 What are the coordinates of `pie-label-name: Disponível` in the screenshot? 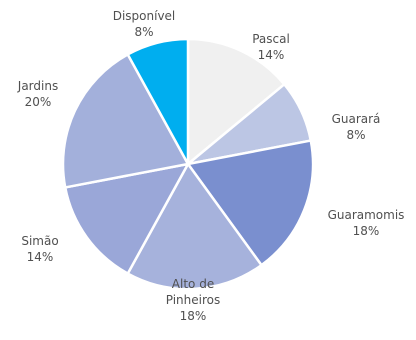 It's located at (144, 16).